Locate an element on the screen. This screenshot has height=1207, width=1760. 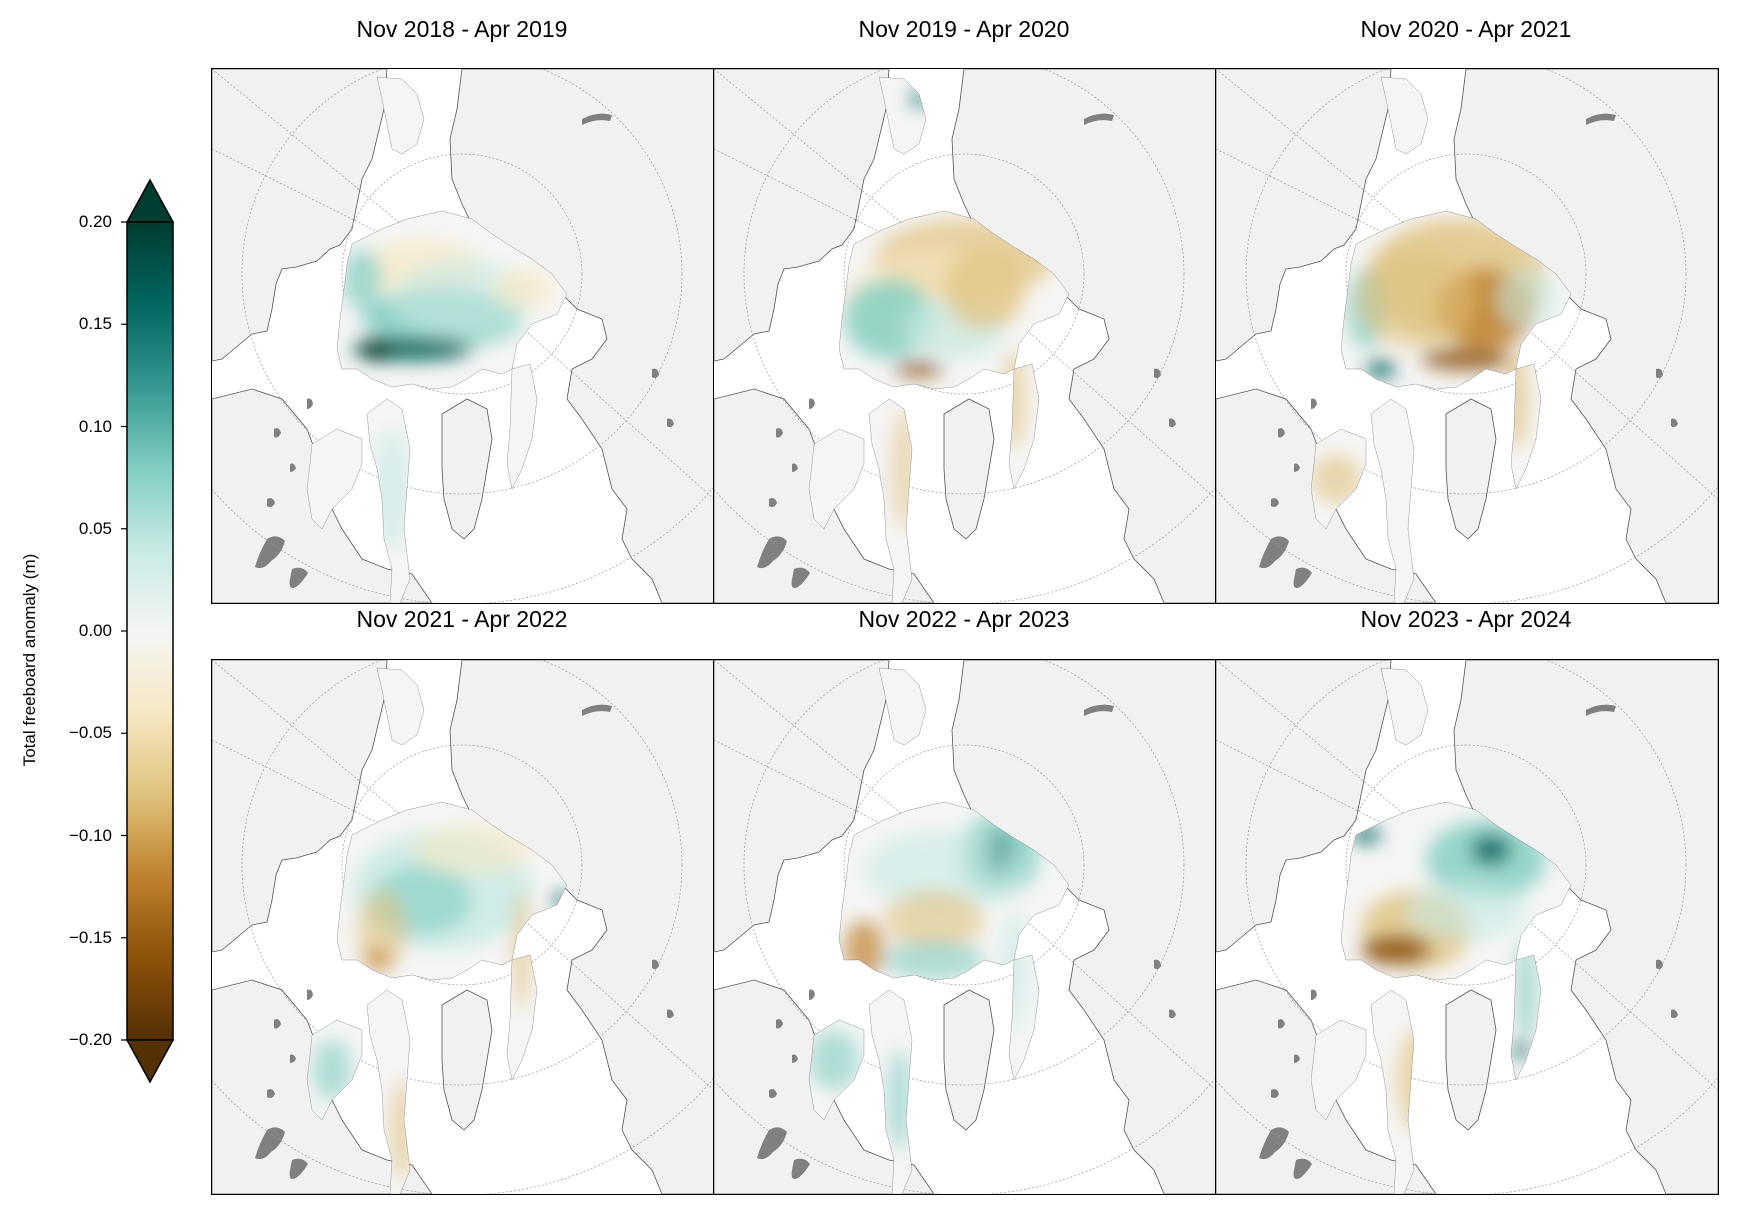
colorbar-tick-label: 0.10 is located at coordinates (95, 426).